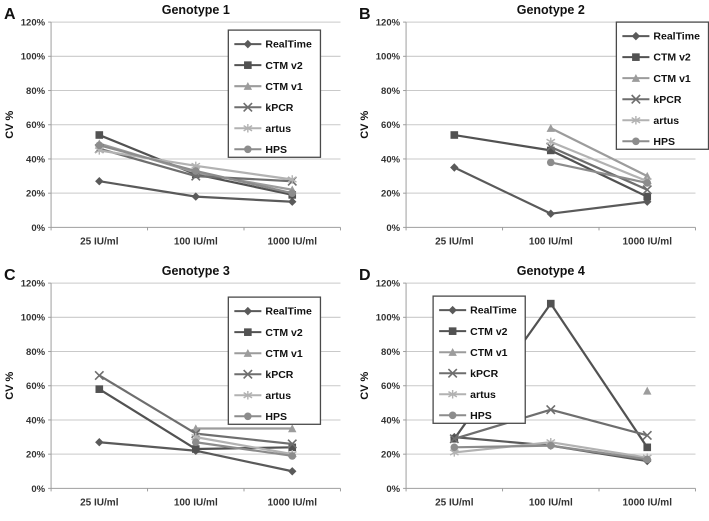 The width and height of the screenshot is (709, 521). I want to click on series-ctm-v2, so click(550, 166).